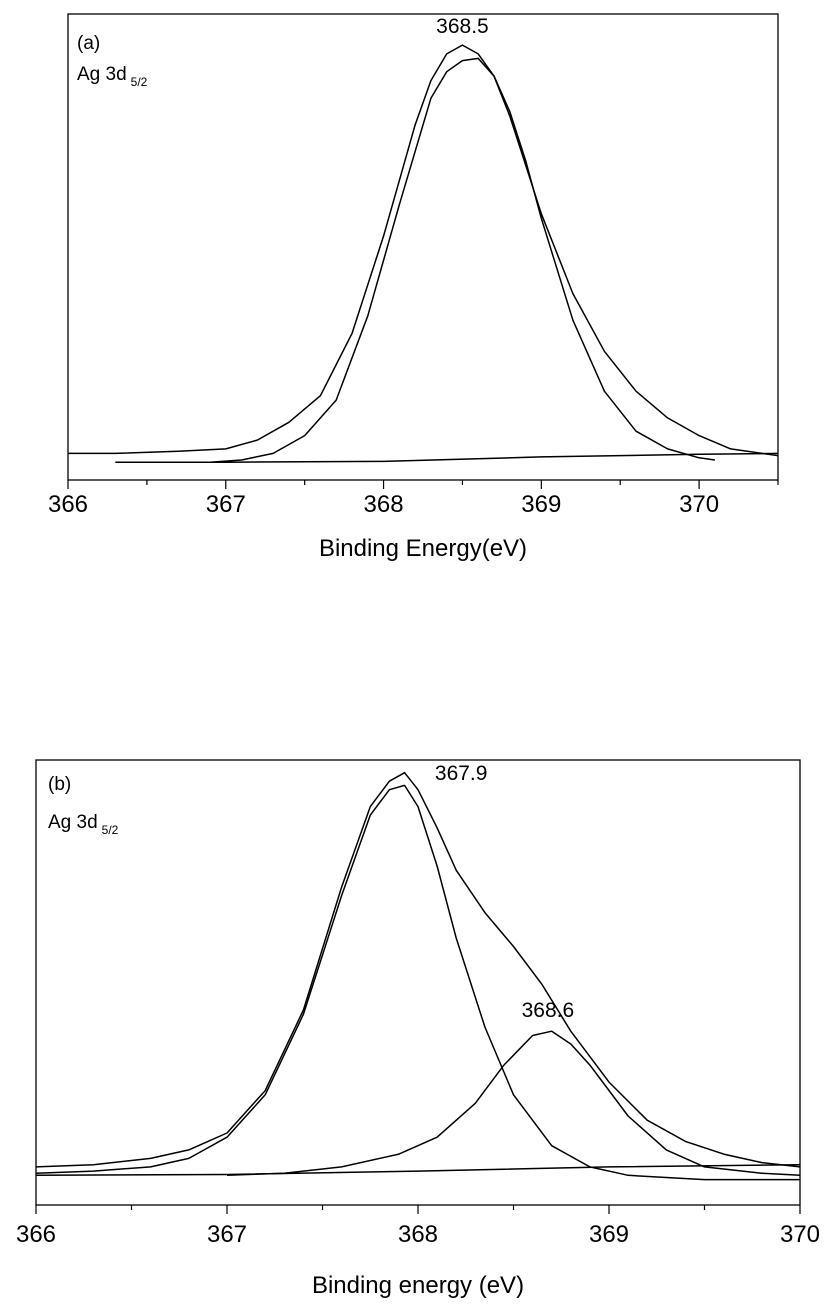 This screenshot has width=829, height=1304. What do you see at coordinates (83, 824) in the screenshot?
I see `species-label-b: Ag 3d 5/2` at bounding box center [83, 824].